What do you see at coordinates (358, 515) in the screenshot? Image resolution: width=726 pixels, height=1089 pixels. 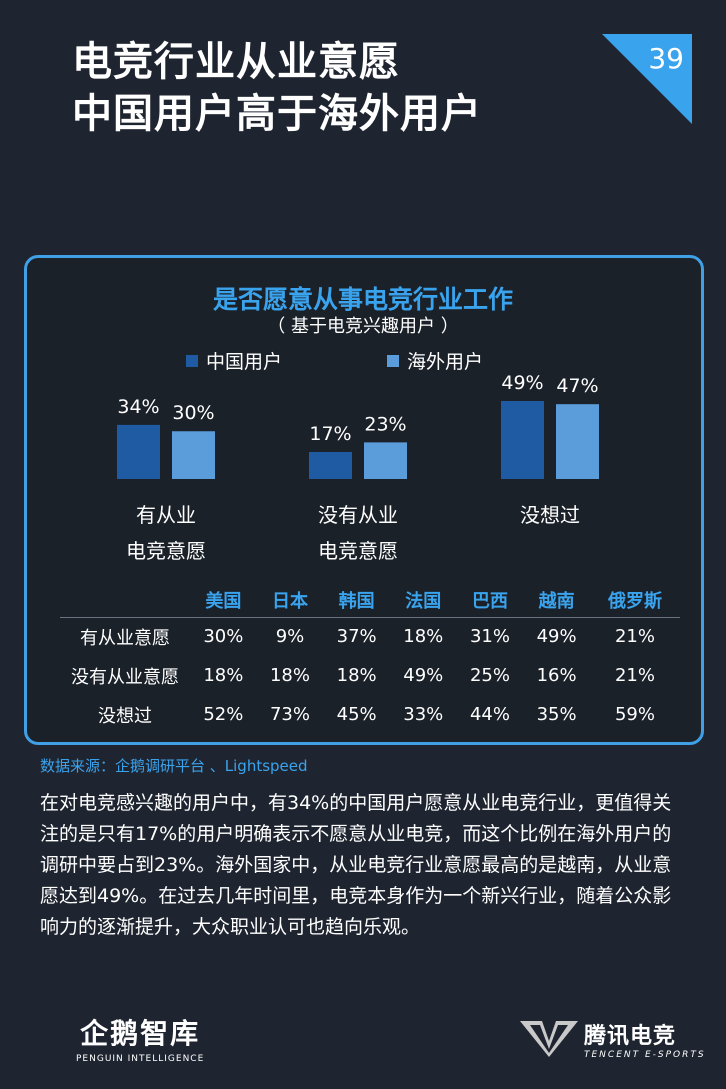 I see `category-label-1-line-0: 没有从业` at bounding box center [358, 515].